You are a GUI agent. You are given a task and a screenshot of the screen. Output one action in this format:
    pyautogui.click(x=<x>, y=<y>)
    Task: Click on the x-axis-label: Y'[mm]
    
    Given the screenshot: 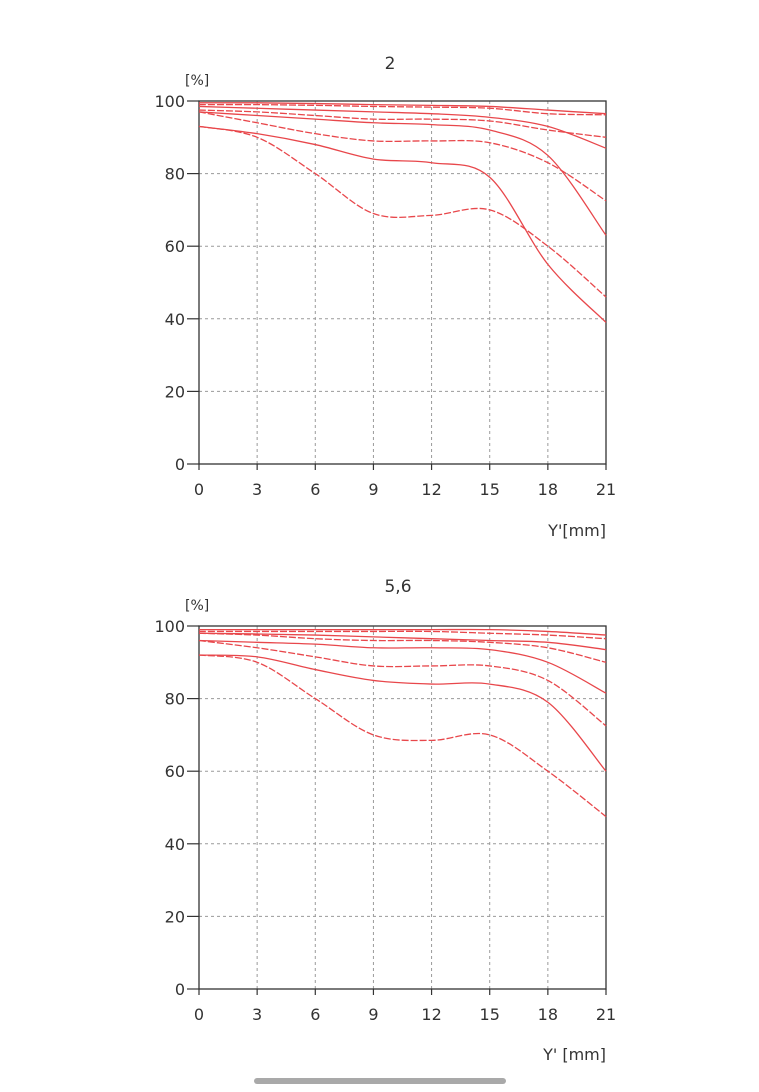 What is the action you would take?
    pyautogui.click(x=576, y=530)
    